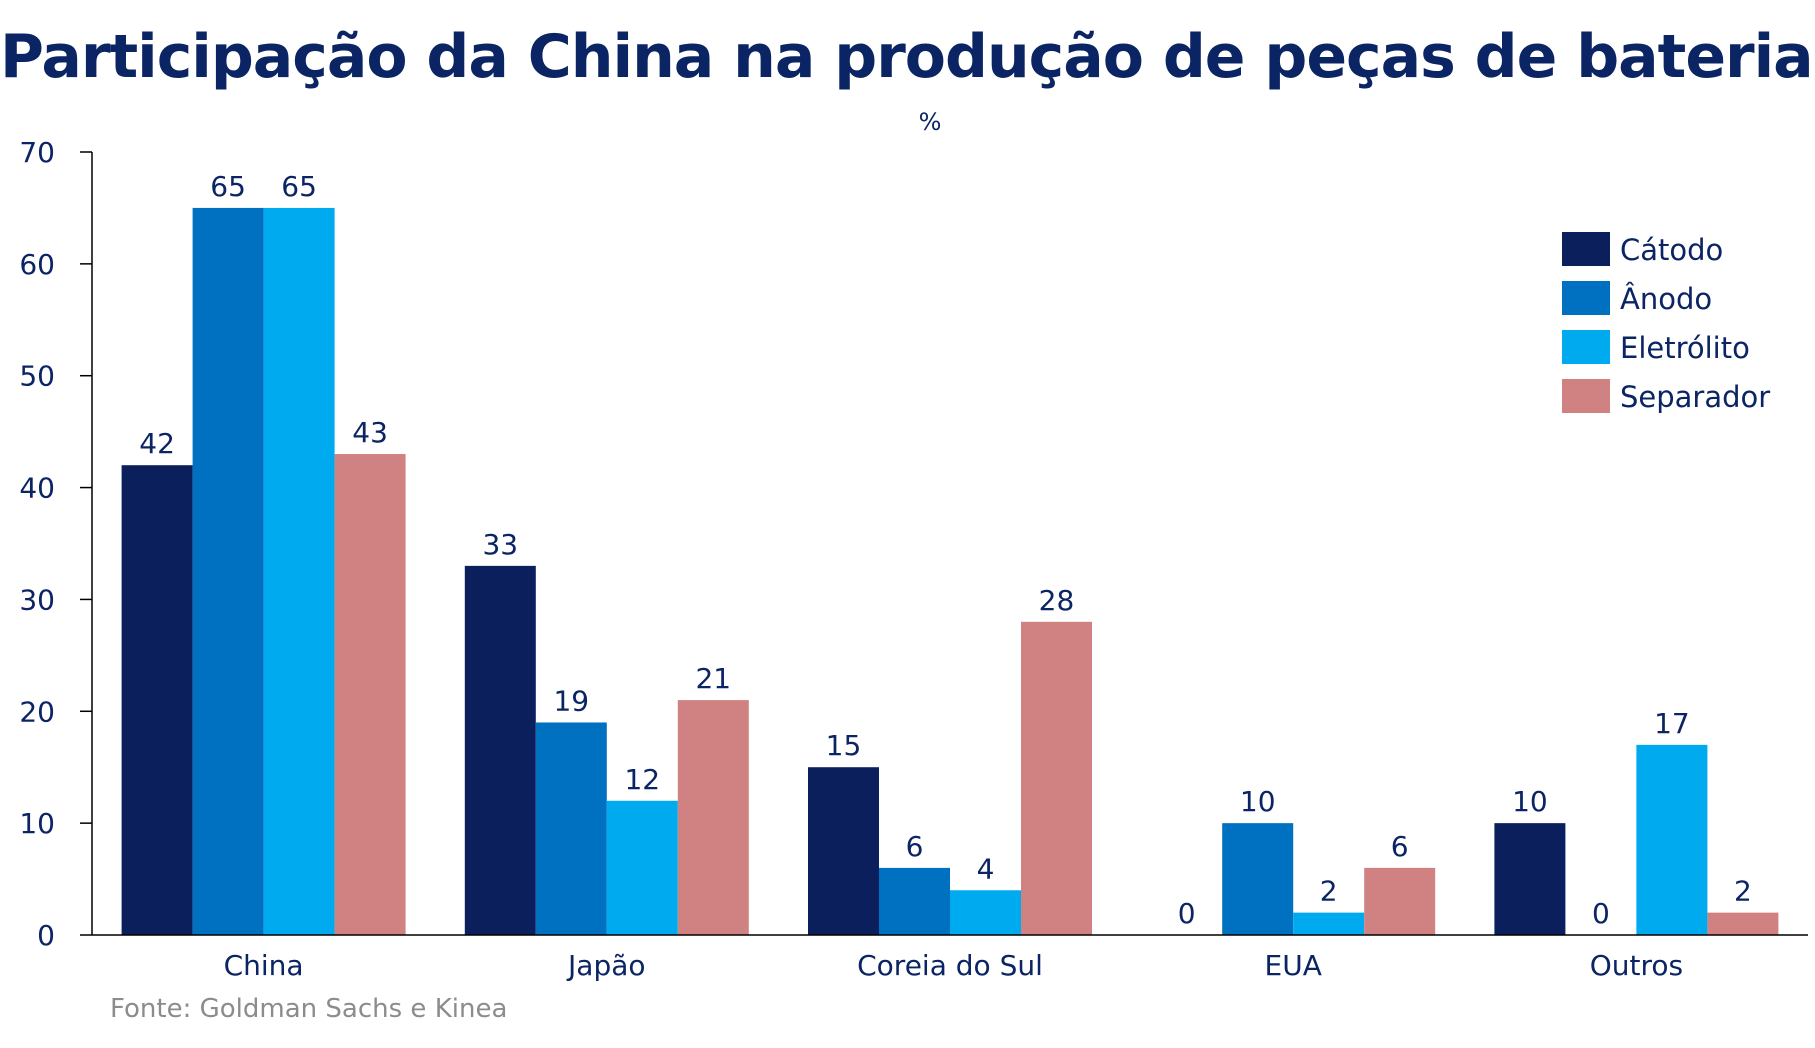 The image size is (1815, 1048). Describe the element at coordinates (37, 488) in the screenshot. I see `y-tick-label: 40` at that location.